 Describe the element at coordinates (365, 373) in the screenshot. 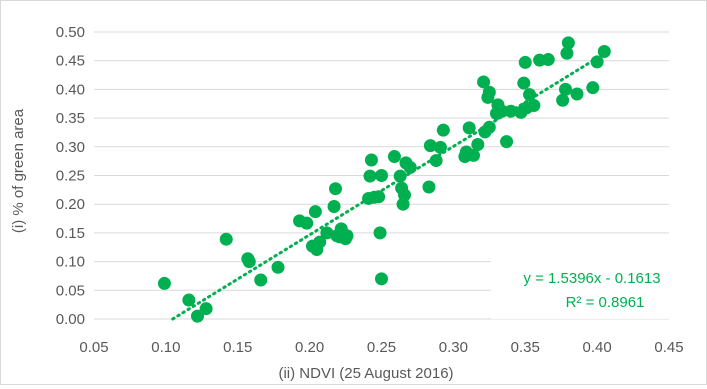

I see `x-axis-title: (ii) NDVI (25 August 2016)` at that location.